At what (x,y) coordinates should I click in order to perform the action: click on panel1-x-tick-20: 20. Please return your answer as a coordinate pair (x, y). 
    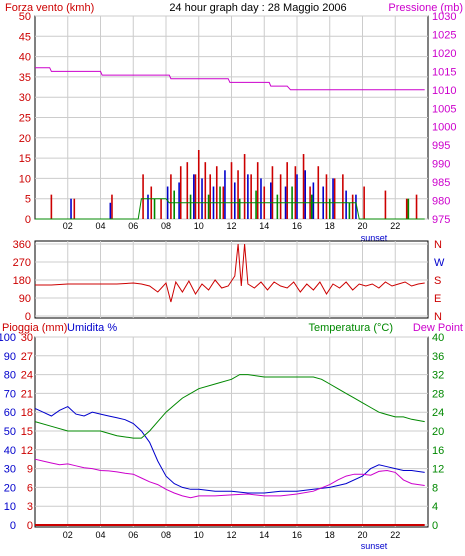
    Looking at the image, I should click on (362, 226).